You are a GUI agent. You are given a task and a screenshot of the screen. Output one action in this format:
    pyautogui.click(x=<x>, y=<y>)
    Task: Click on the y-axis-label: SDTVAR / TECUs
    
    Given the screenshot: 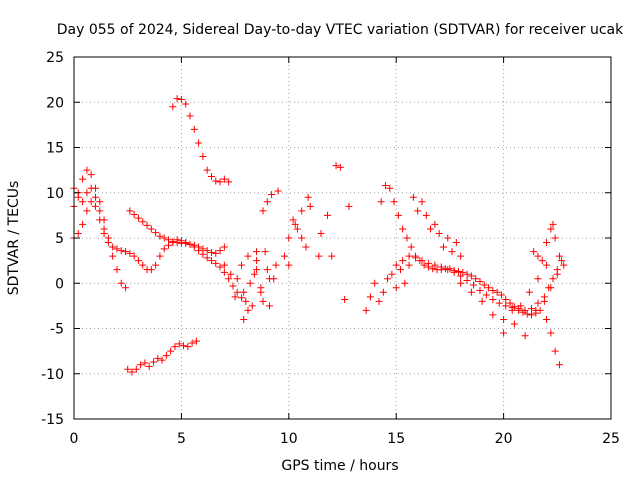 What is the action you would take?
    pyautogui.click(x=14, y=238)
    